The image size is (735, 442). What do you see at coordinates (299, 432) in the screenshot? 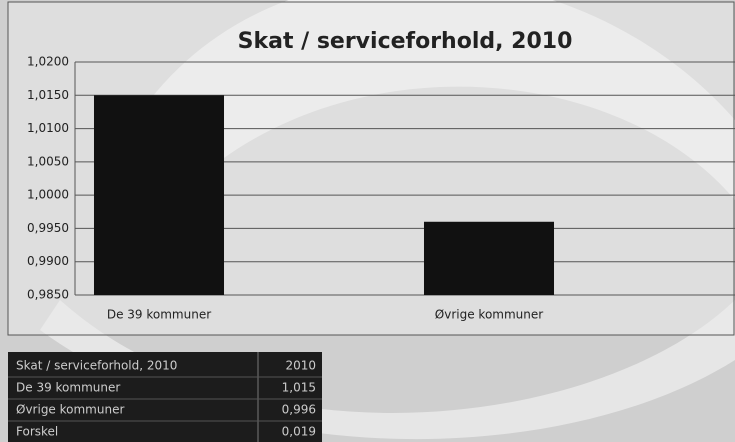
I see `table-cell: 0,019` at bounding box center [299, 432].